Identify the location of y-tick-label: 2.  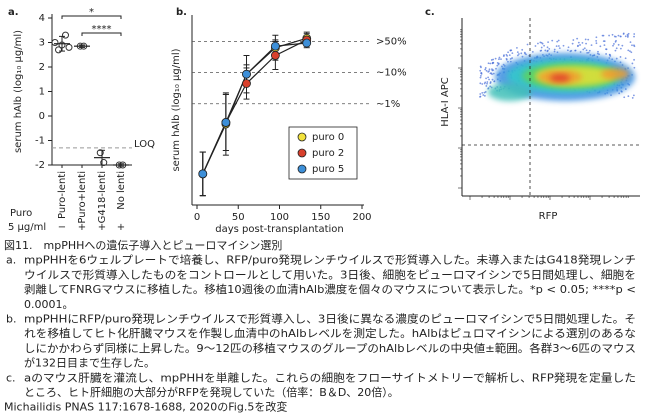
(42, 67).